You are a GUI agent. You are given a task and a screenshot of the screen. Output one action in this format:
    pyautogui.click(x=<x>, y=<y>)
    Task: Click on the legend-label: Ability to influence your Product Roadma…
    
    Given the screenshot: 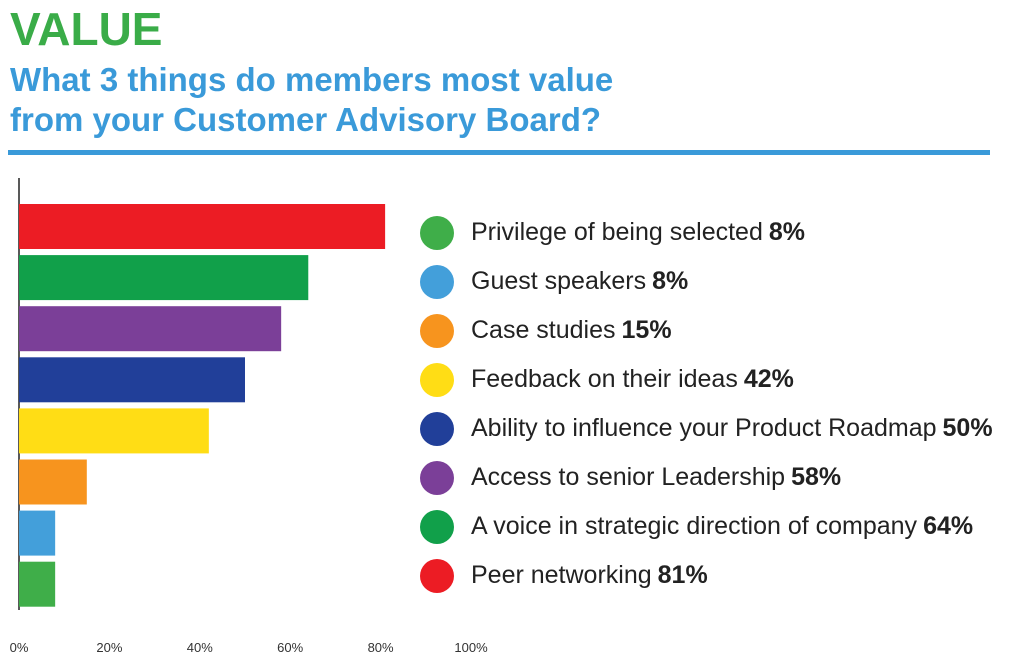 What is the action you would take?
    pyautogui.click(x=704, y=428)
    